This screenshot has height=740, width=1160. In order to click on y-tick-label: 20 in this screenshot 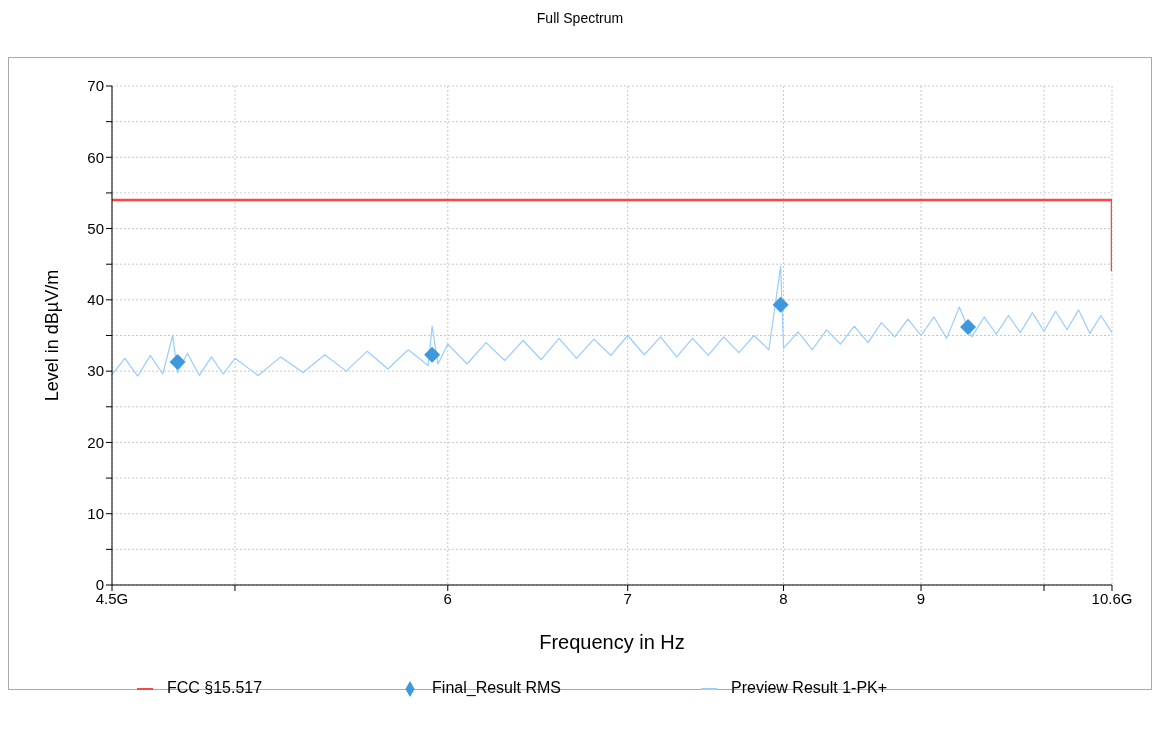, I will do `click(95, 442)`.